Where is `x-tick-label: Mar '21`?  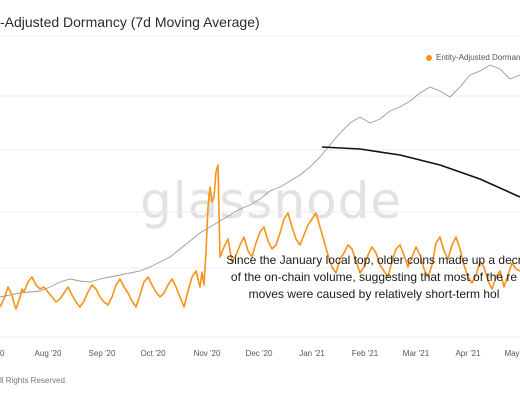 x-tick-label: Mar '21 is located at coordinates (416, 353).